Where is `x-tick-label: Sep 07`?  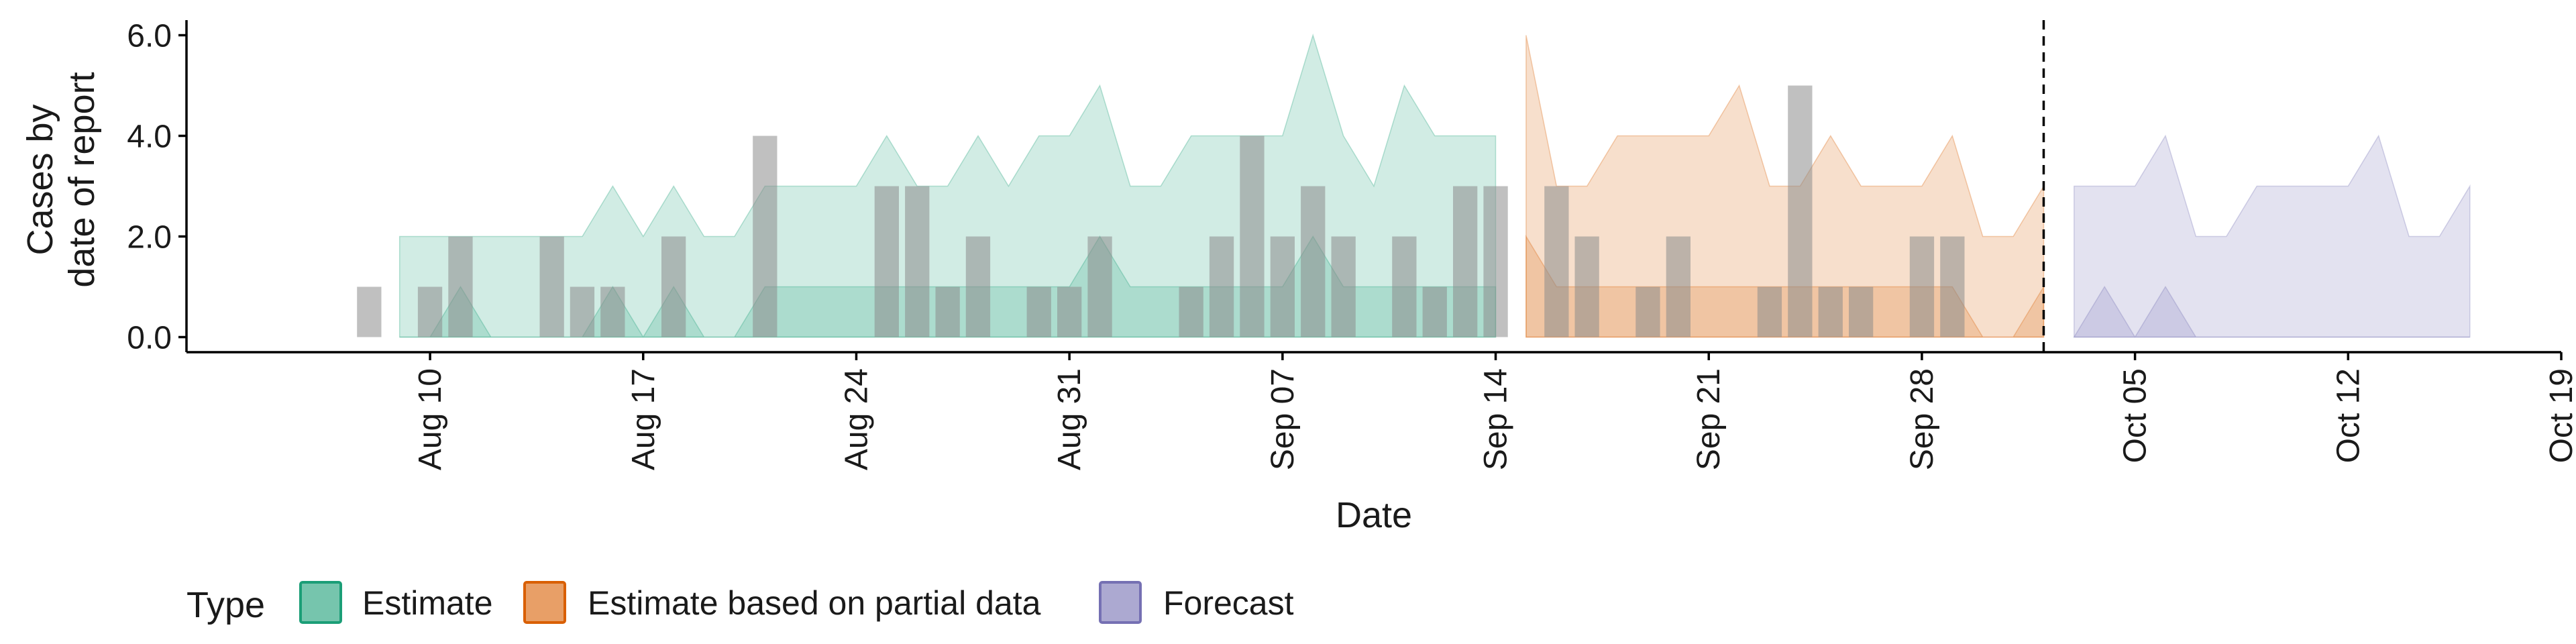 x-tick-label: Sep 07 is located at coordinates (1283, 419).